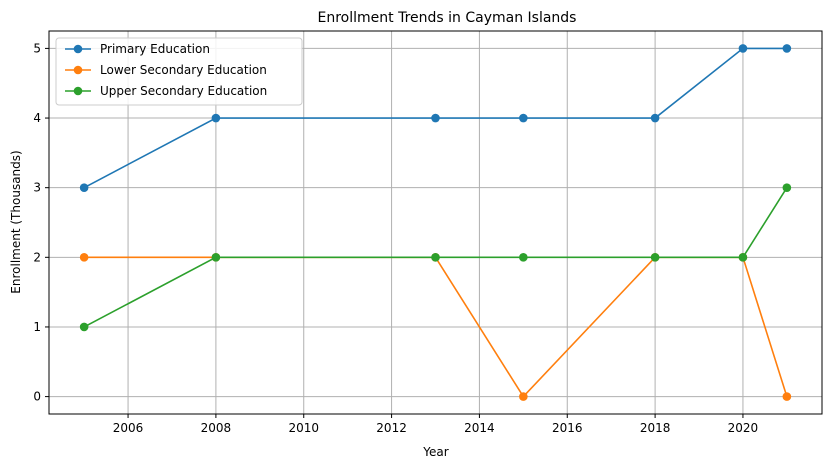  What do you see at coordinates (183, 70) in the screenshot?
I see `legend-label: Lower Secondary Education` at bounding box center [183, 70].